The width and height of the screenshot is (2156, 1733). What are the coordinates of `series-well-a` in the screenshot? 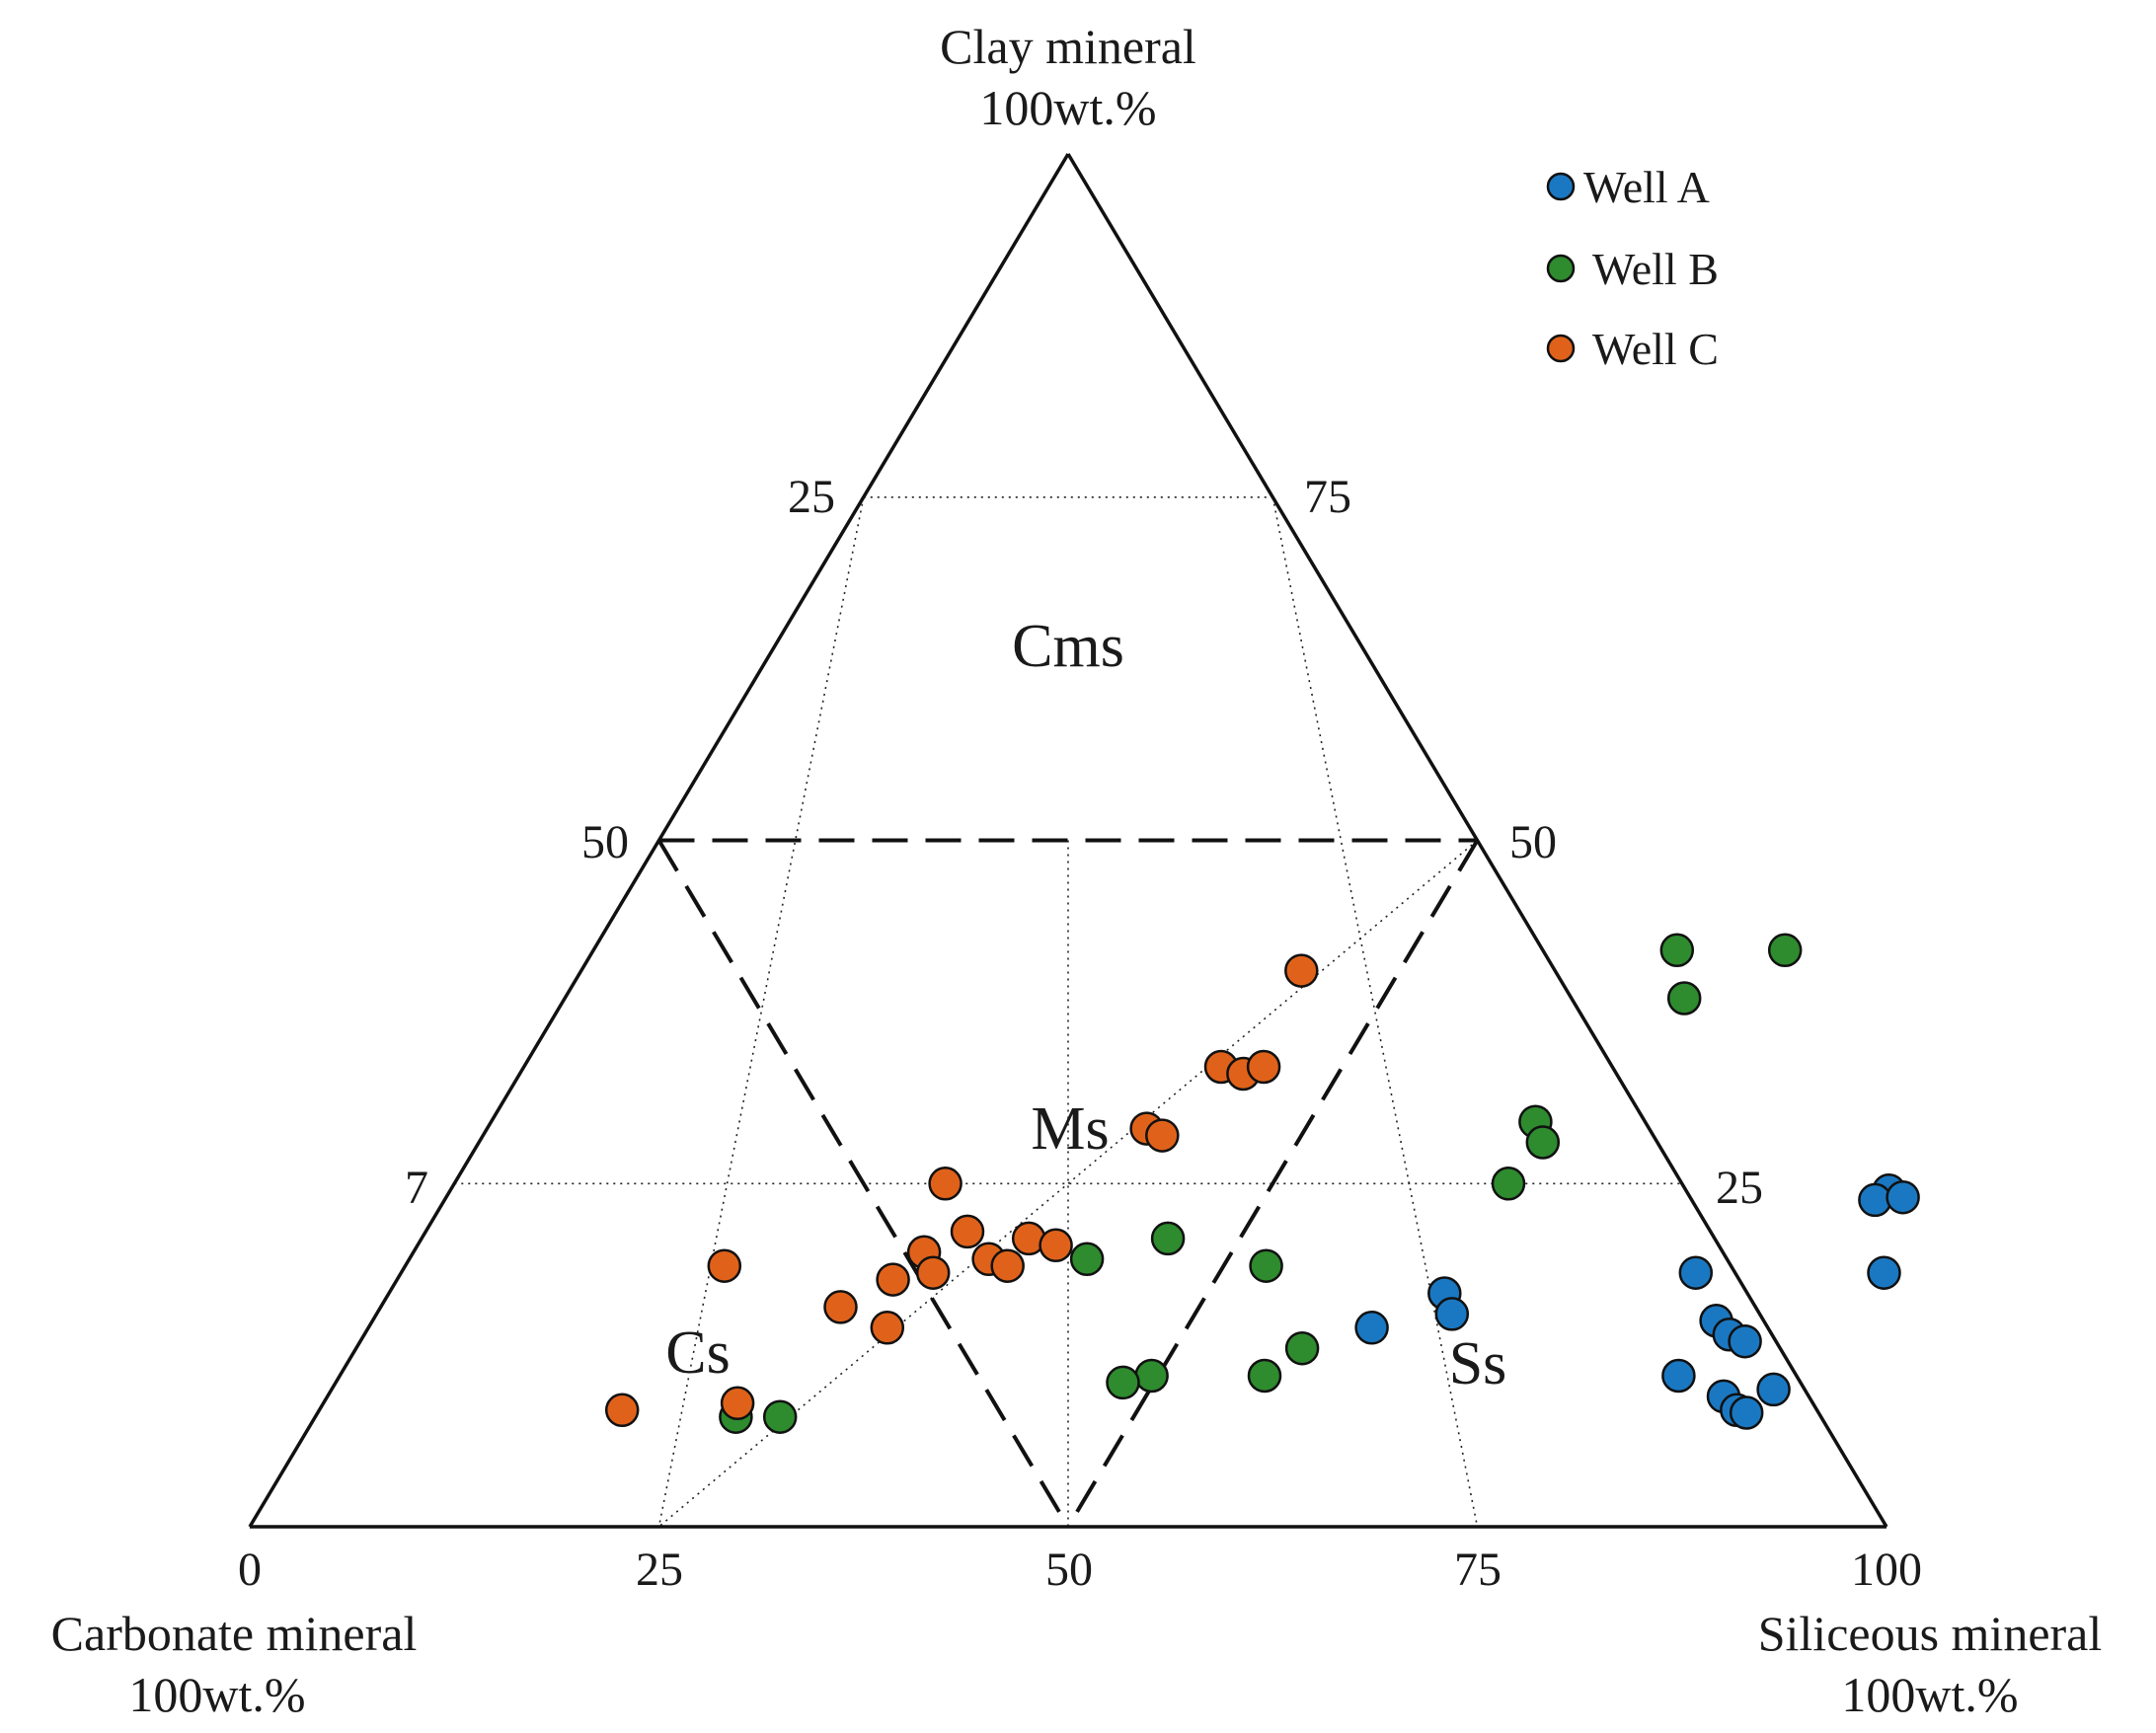 It's located at (1637, 1301).